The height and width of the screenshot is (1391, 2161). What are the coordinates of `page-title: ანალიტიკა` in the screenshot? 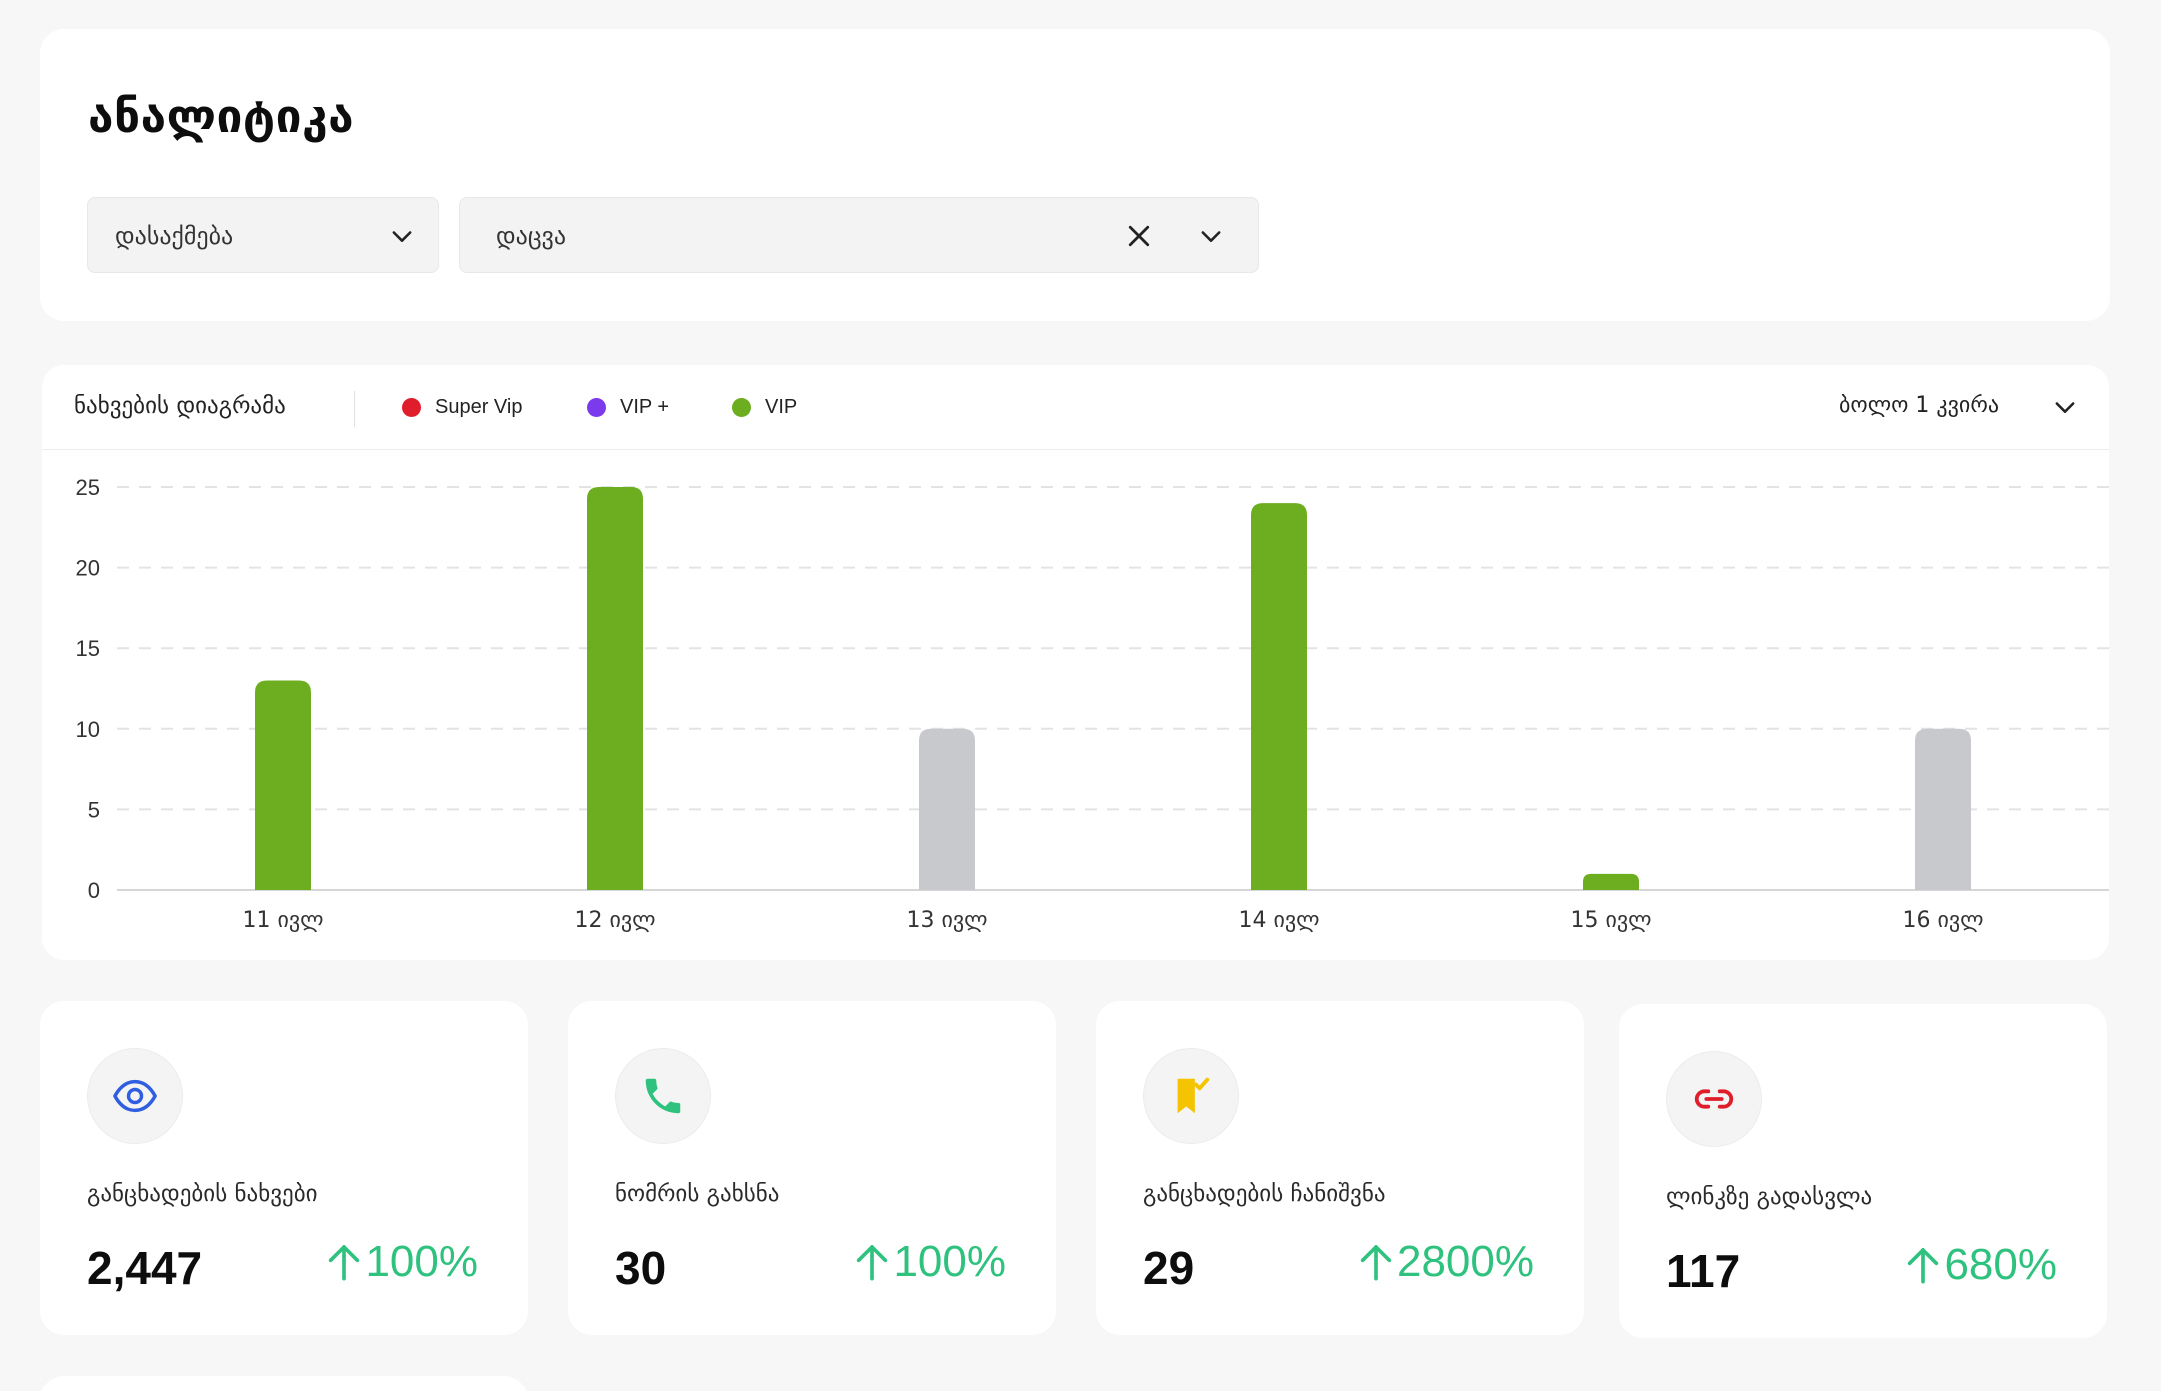 It's located at (221, 116).